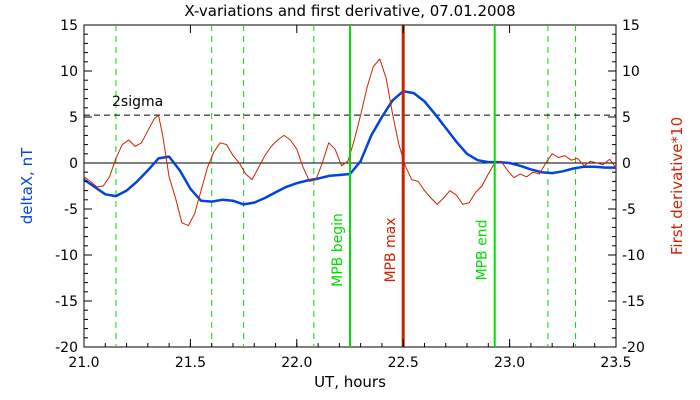 Image resolution: width=700 pixels, height=400 pixels. I want to click on sigma-label: 2sigma, so click(137, 102).